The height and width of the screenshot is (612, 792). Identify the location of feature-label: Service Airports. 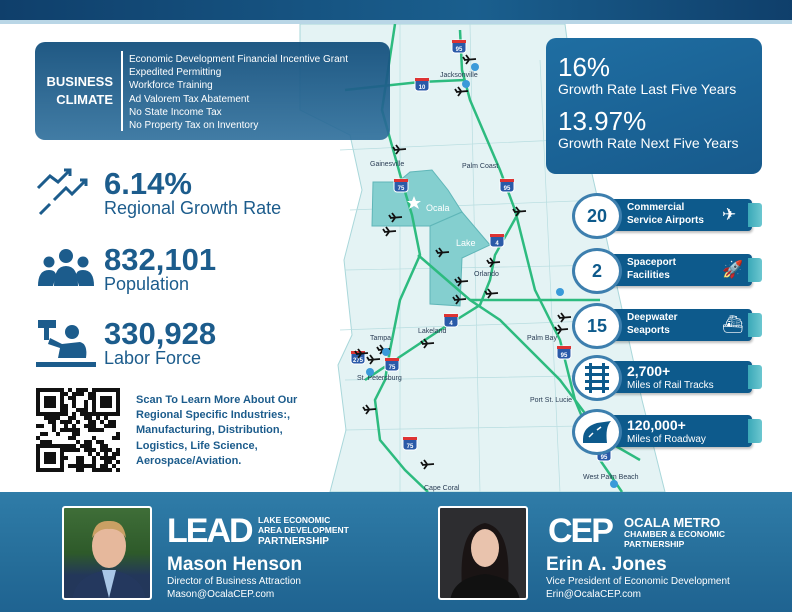
(665, 220).